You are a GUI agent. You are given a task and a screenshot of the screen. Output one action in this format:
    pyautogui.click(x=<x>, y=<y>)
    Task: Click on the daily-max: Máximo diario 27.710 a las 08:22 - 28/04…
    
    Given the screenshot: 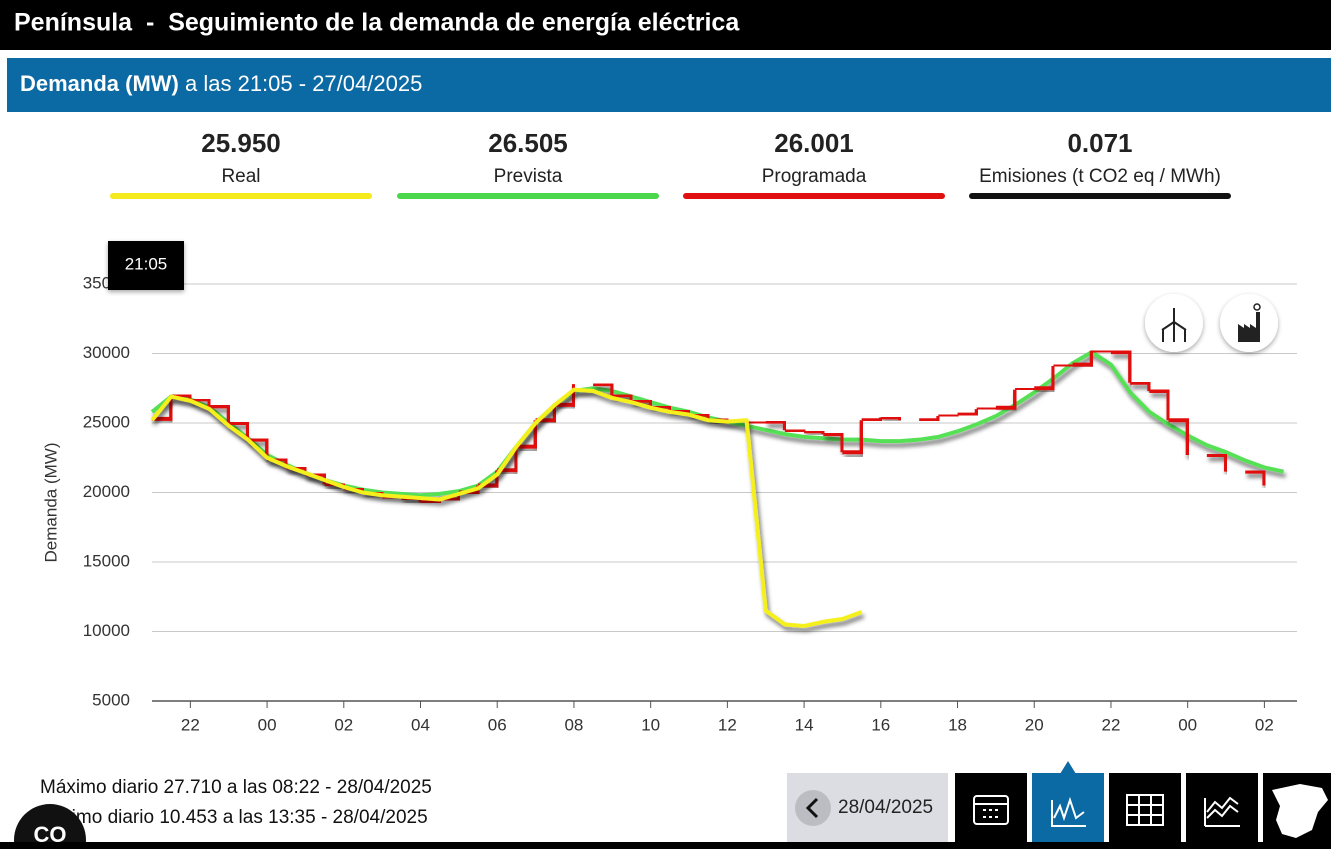 What is the action you would take?
    pyautogui.click(x=236, y=787)
    